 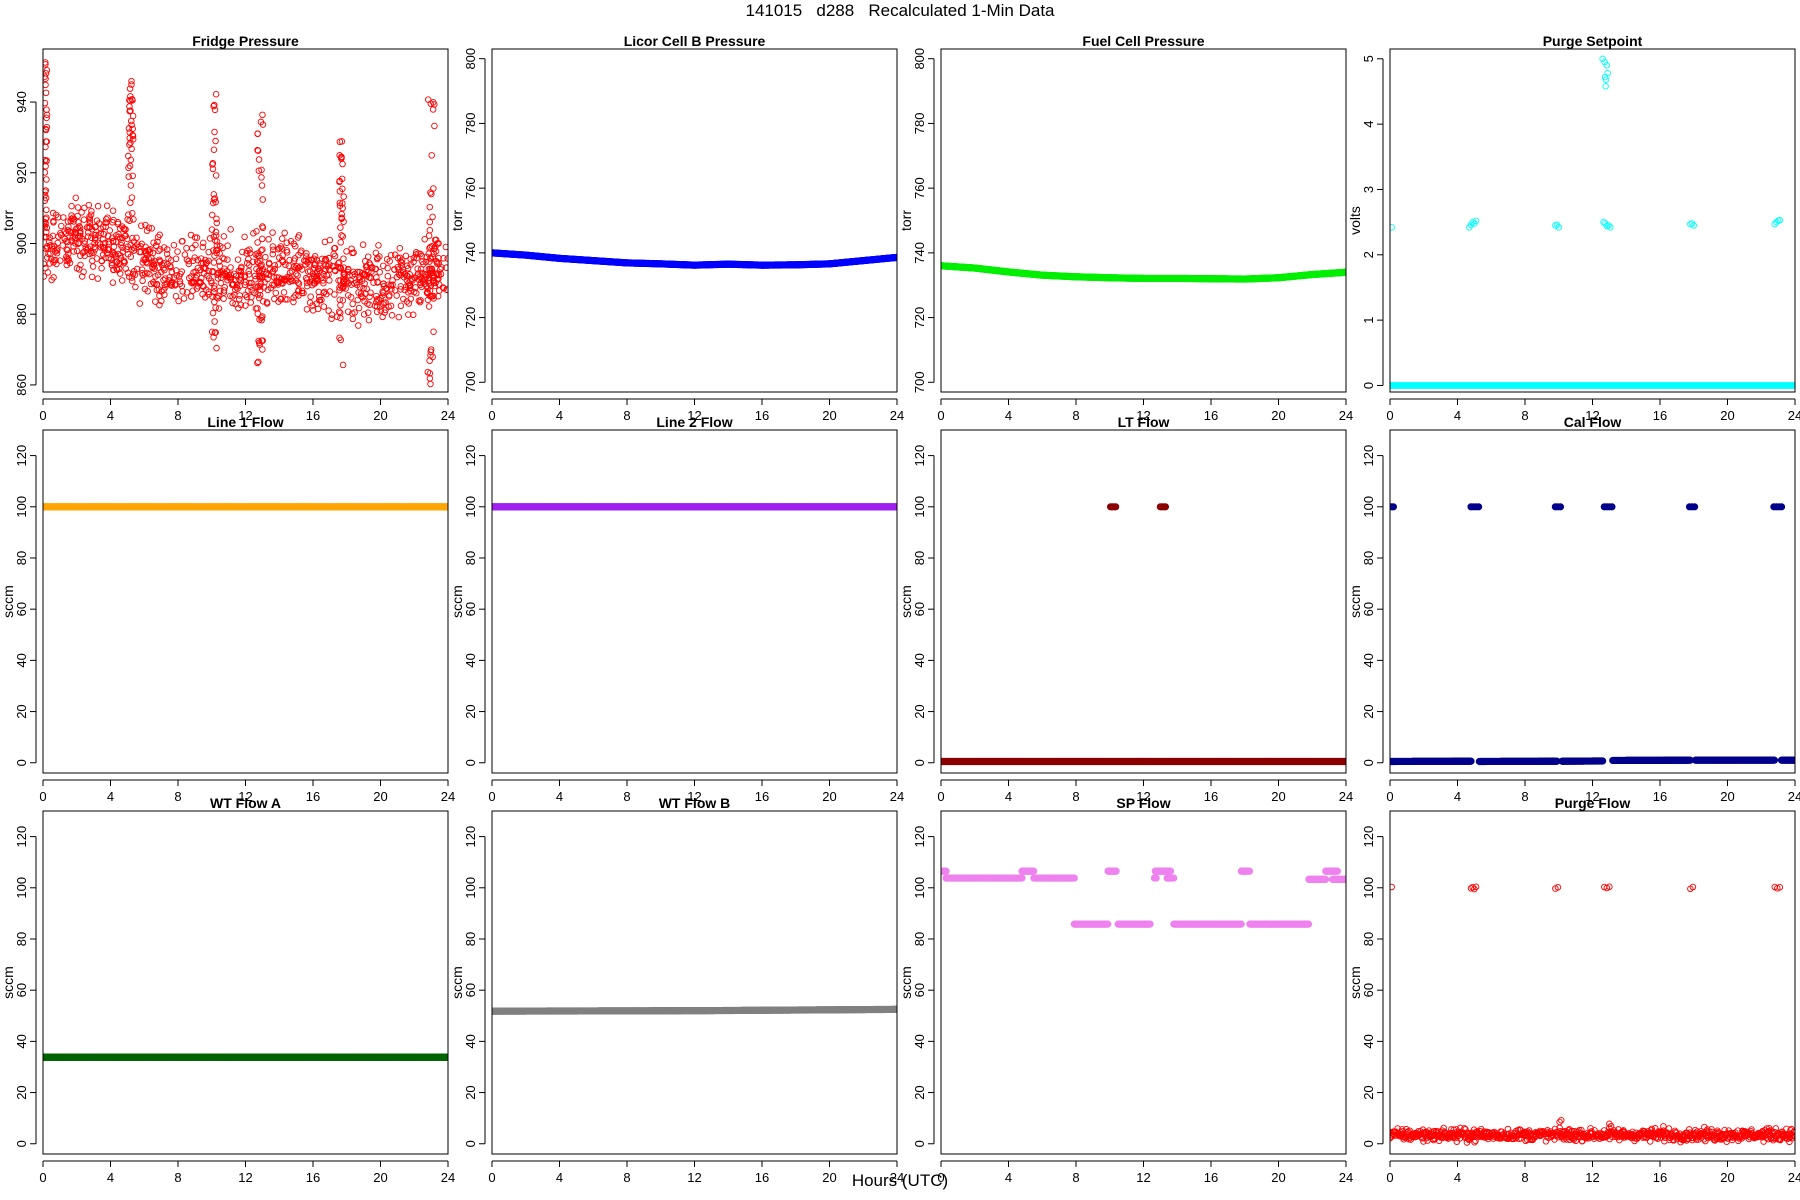 I want to click on y-tick-label: 920, so click(x=21, y=173).